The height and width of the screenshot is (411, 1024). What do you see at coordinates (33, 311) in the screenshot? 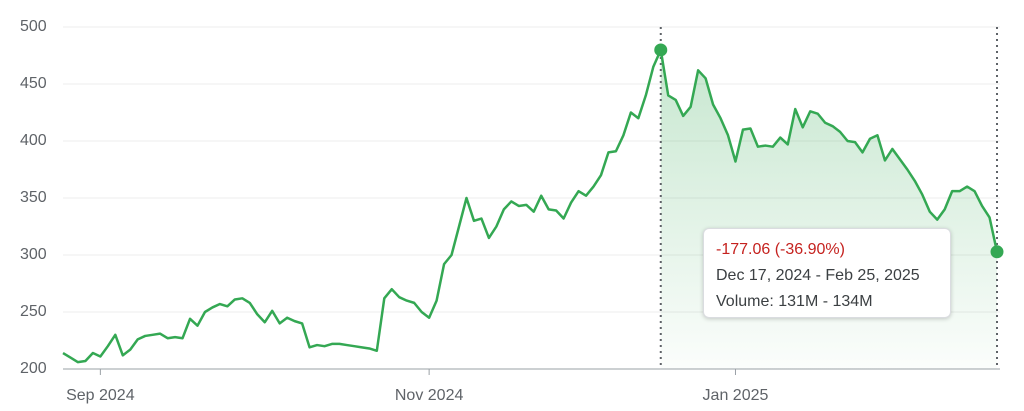
I see `y-tick-label: 250` at bounding box center [33, 311].